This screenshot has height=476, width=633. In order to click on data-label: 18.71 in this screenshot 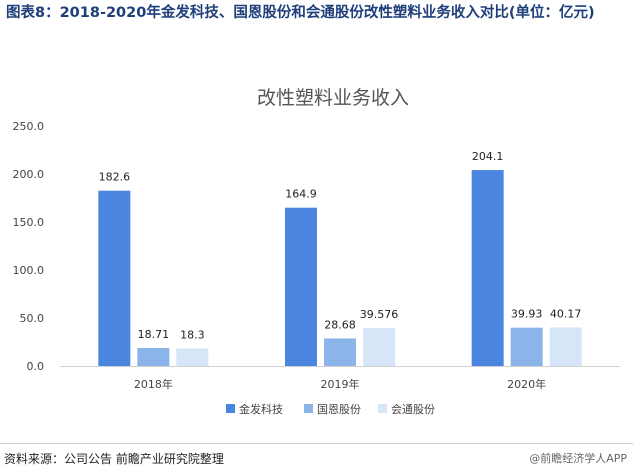, I will do `click(154, 334)`.